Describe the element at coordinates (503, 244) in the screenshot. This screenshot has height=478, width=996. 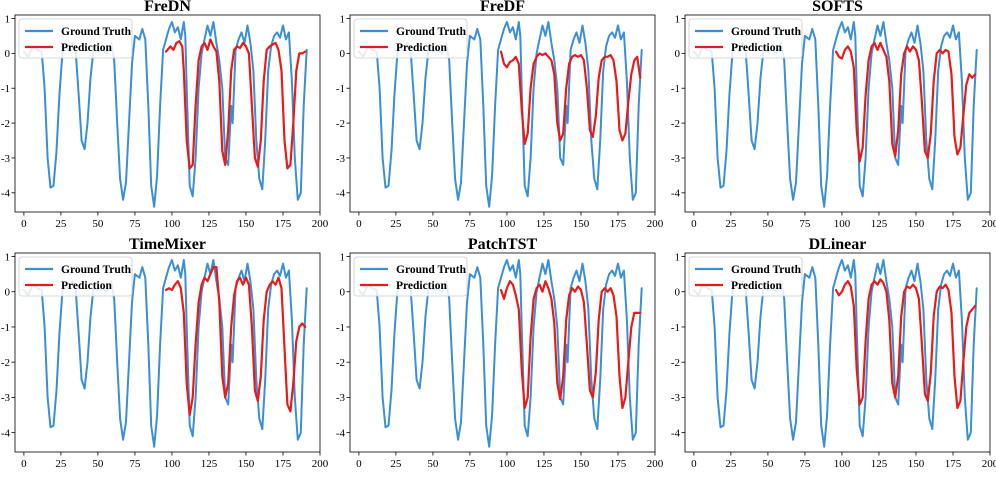
I see `chart-title: PatchTST` at that location.